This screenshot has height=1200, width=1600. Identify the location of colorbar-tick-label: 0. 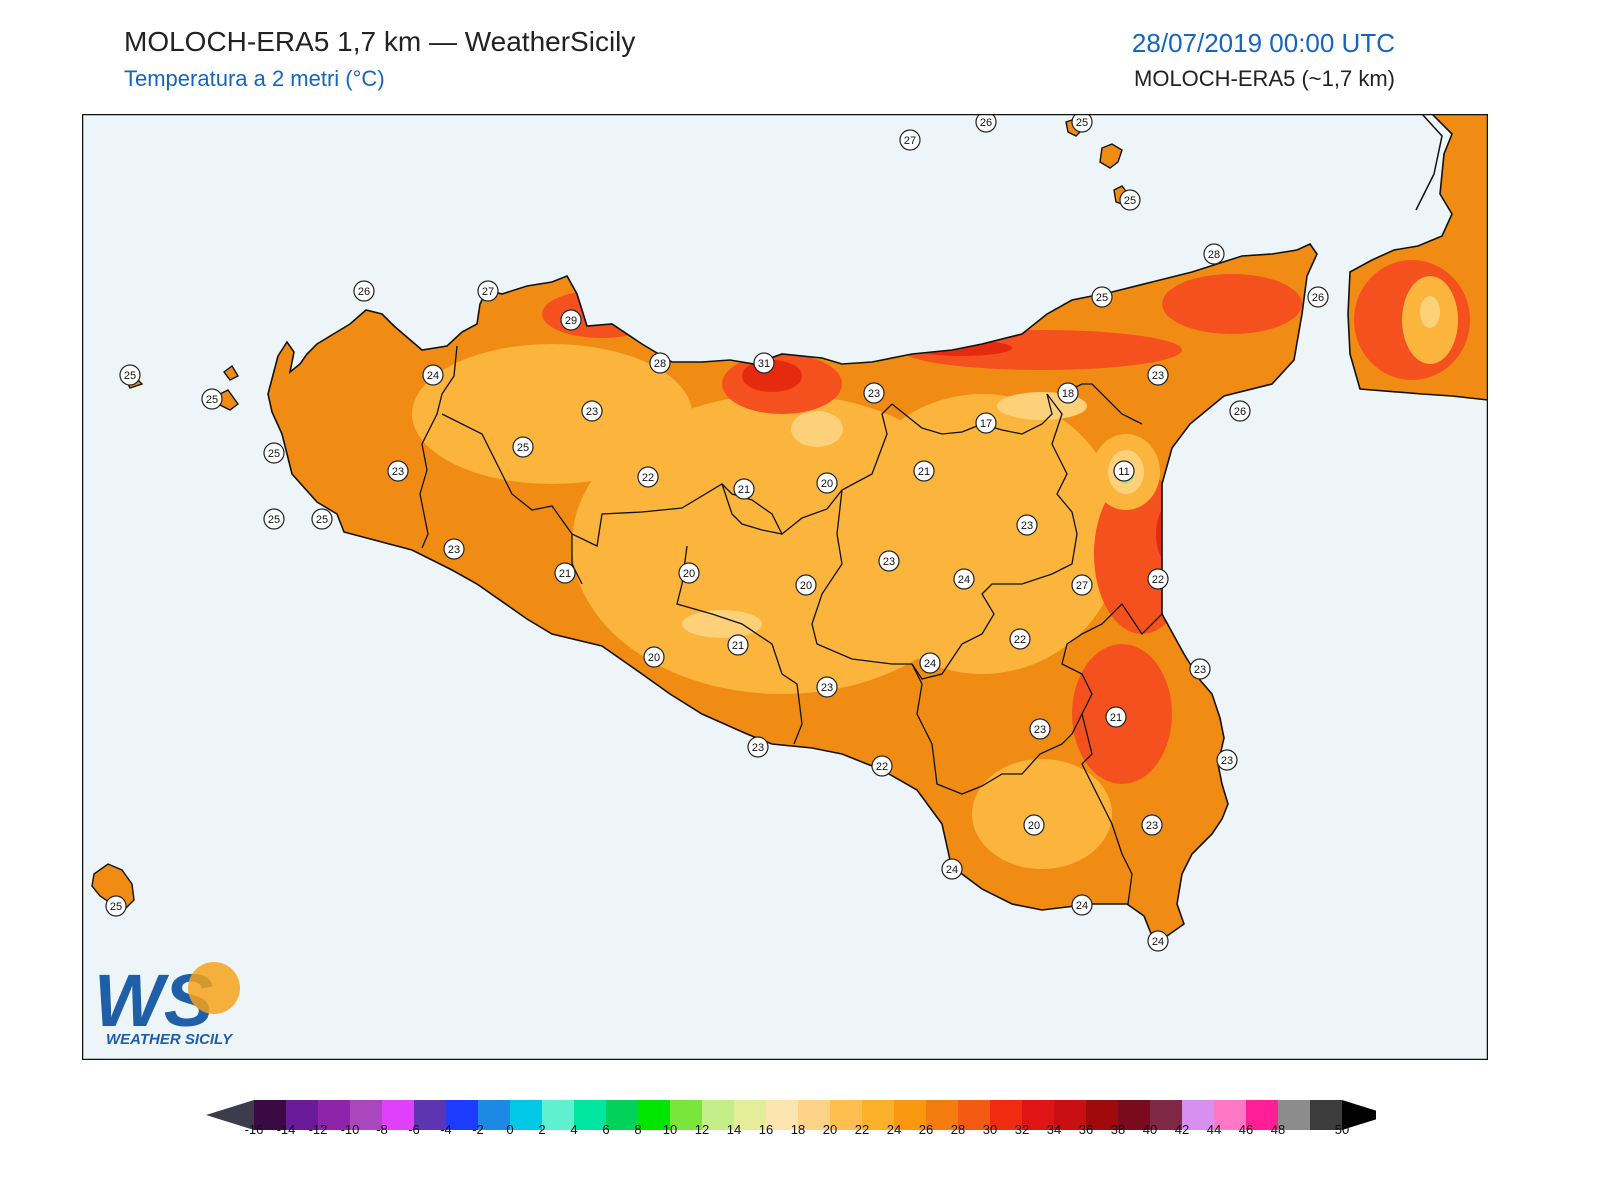
(509, 1129).